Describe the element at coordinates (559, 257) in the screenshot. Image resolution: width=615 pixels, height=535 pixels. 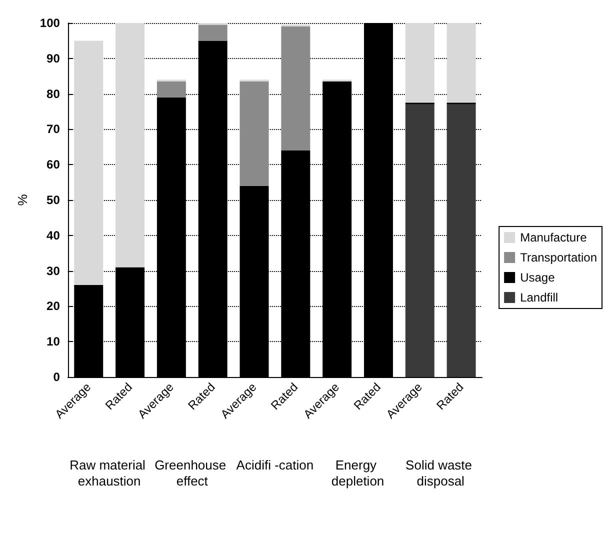
I see `legend-label: Transportation` at that location.